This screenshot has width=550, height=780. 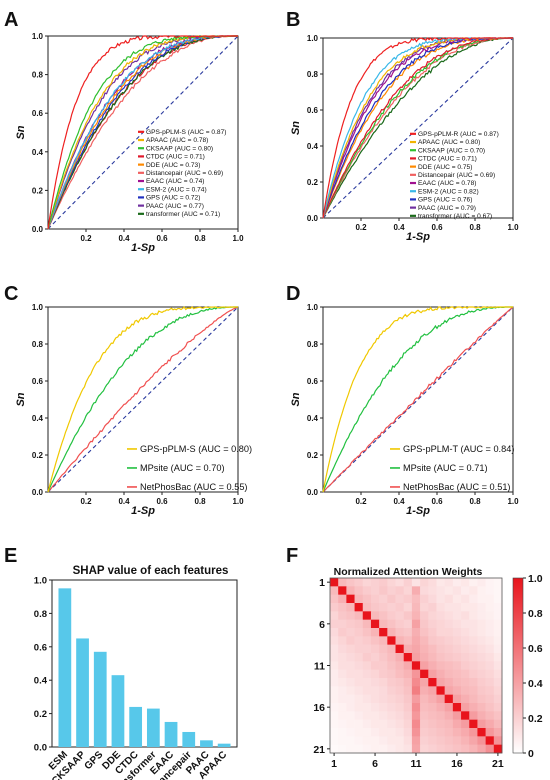 What do you see at coordinates (437, 501) in the screenshot?
I see `x-tick-label: 0.6` at bounding box center [437, 501].